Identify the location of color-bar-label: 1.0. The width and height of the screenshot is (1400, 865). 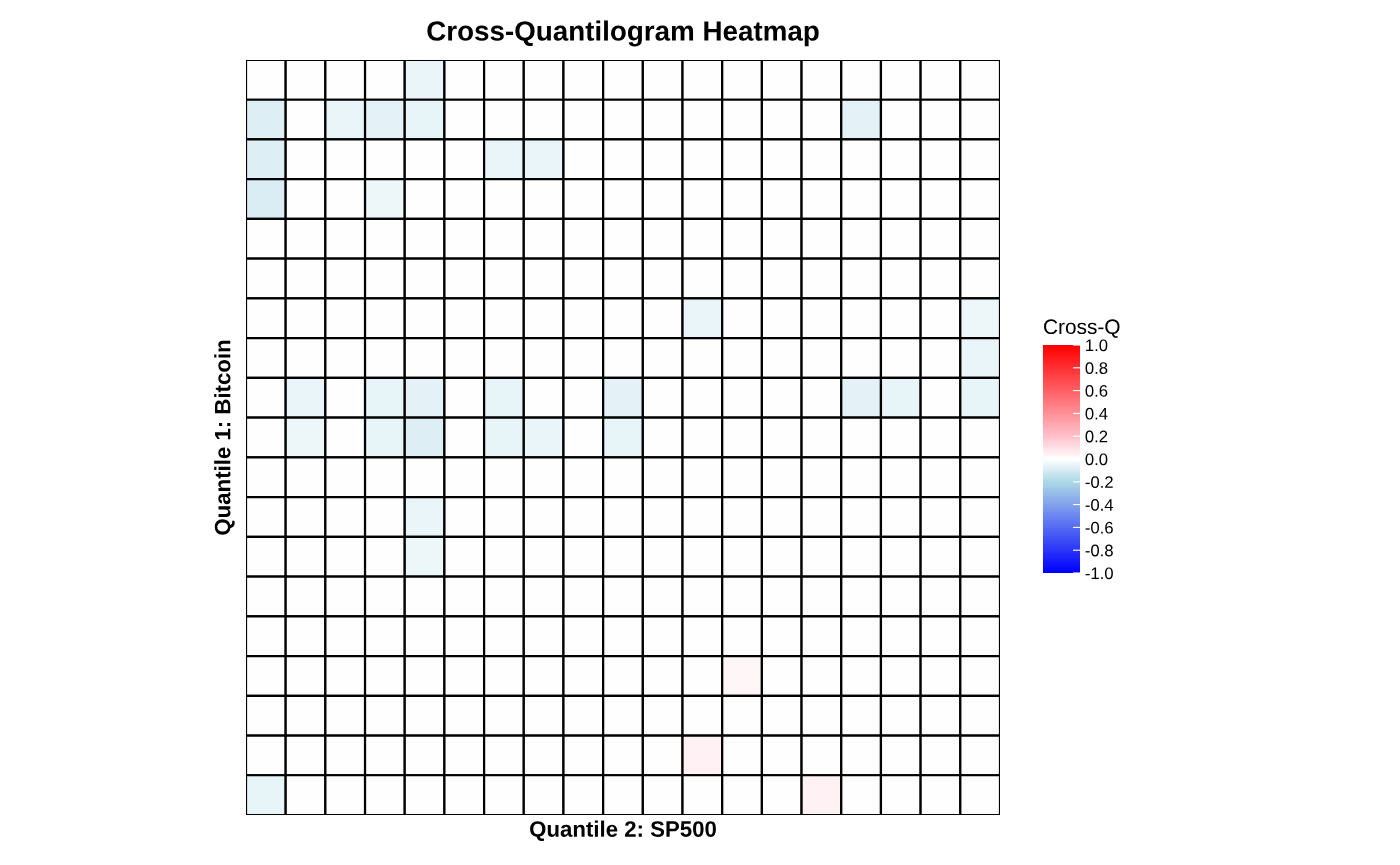
(1097, 345).